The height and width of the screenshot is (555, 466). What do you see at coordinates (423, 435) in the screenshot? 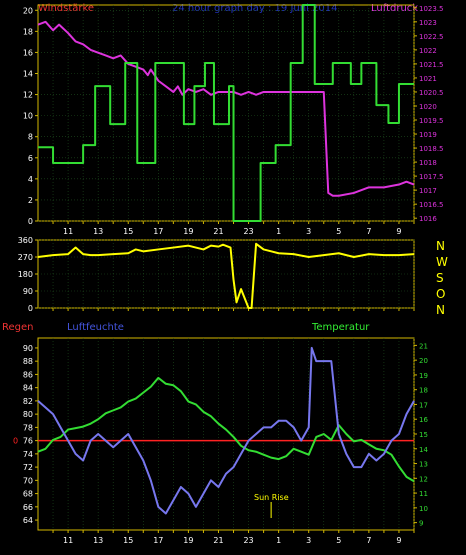
I see `y-tick-label-right: 15` at bounding box center [423, 435].